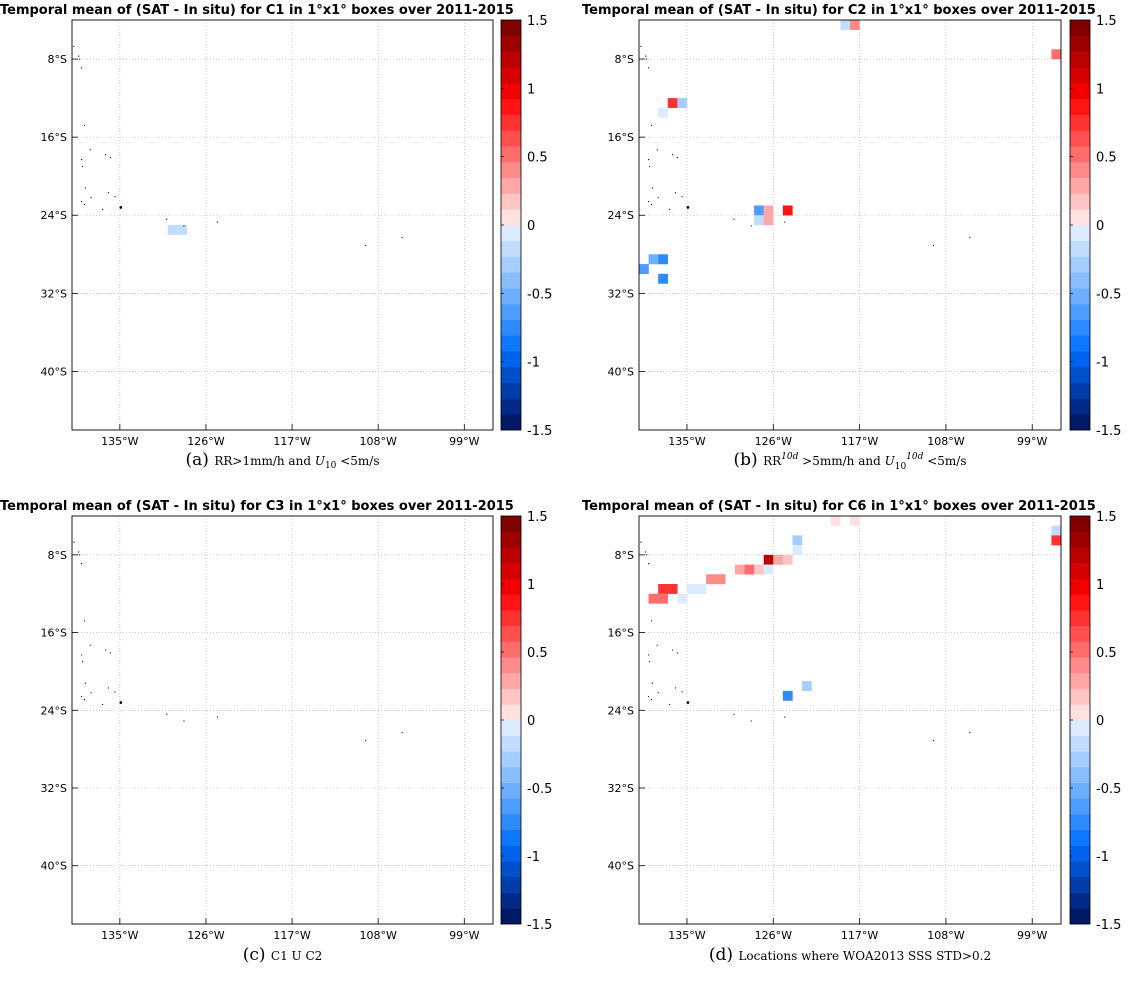  Describe the element at coordinates (539, 925) in the screenshot. I see `colorbar-tick-label: -1.5` at that location.